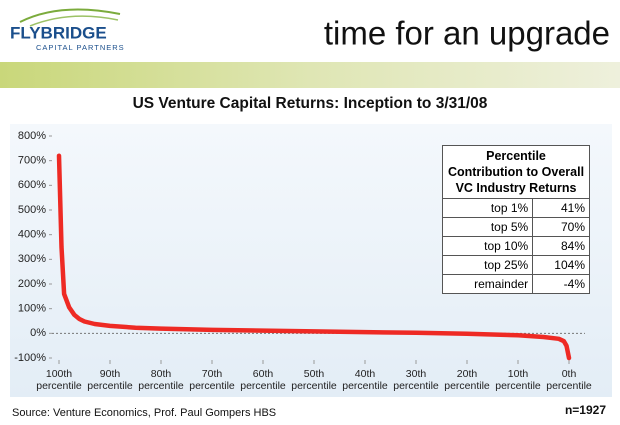 The width and height of the screenshot is (620, 425). Describe the element at coordinates (518, 380) in the screenshot. I see `x-tick-label: 10th percentile` at that location.